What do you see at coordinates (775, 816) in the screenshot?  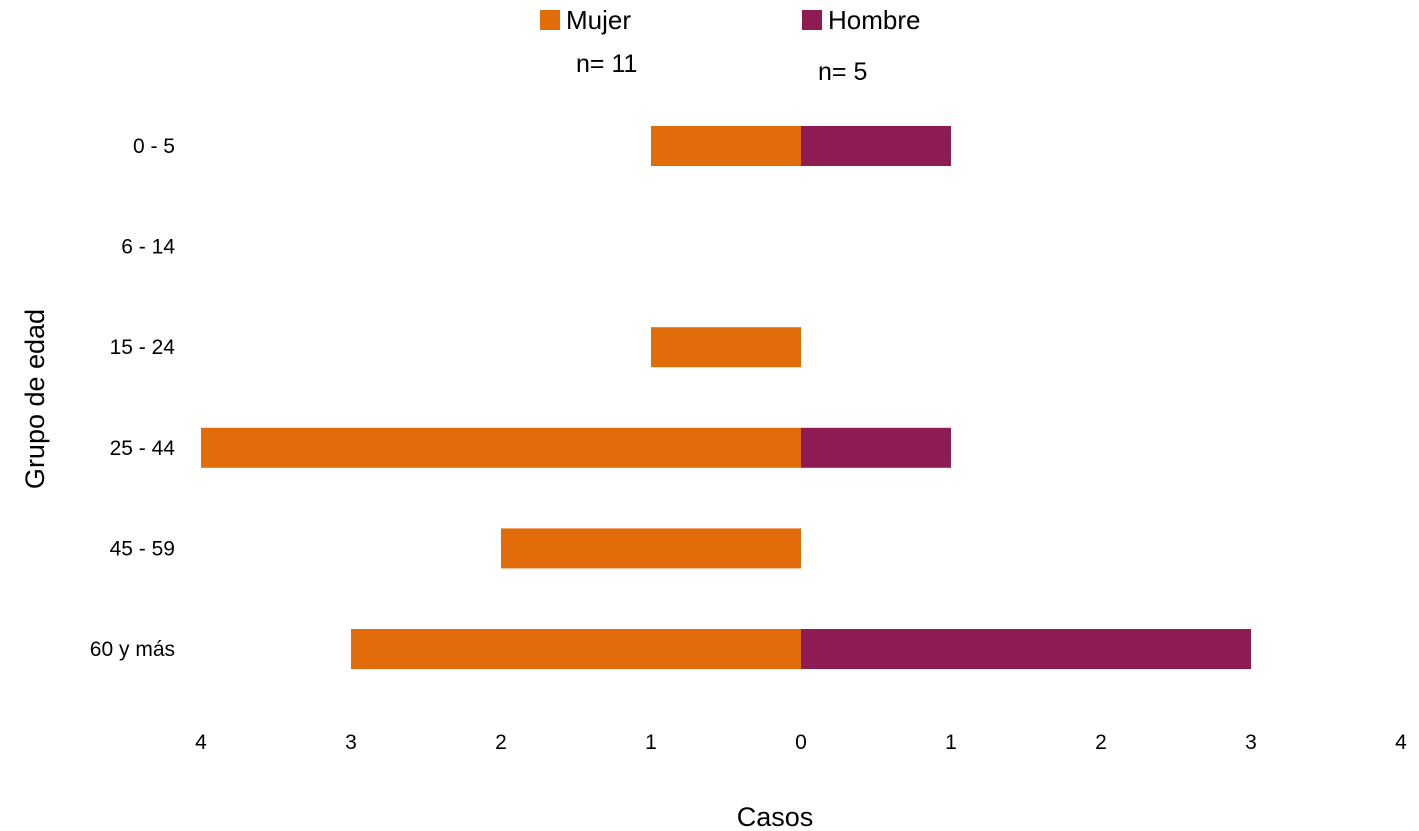 I see `x-axis-title: Casos` at bounding box center [775, 816].